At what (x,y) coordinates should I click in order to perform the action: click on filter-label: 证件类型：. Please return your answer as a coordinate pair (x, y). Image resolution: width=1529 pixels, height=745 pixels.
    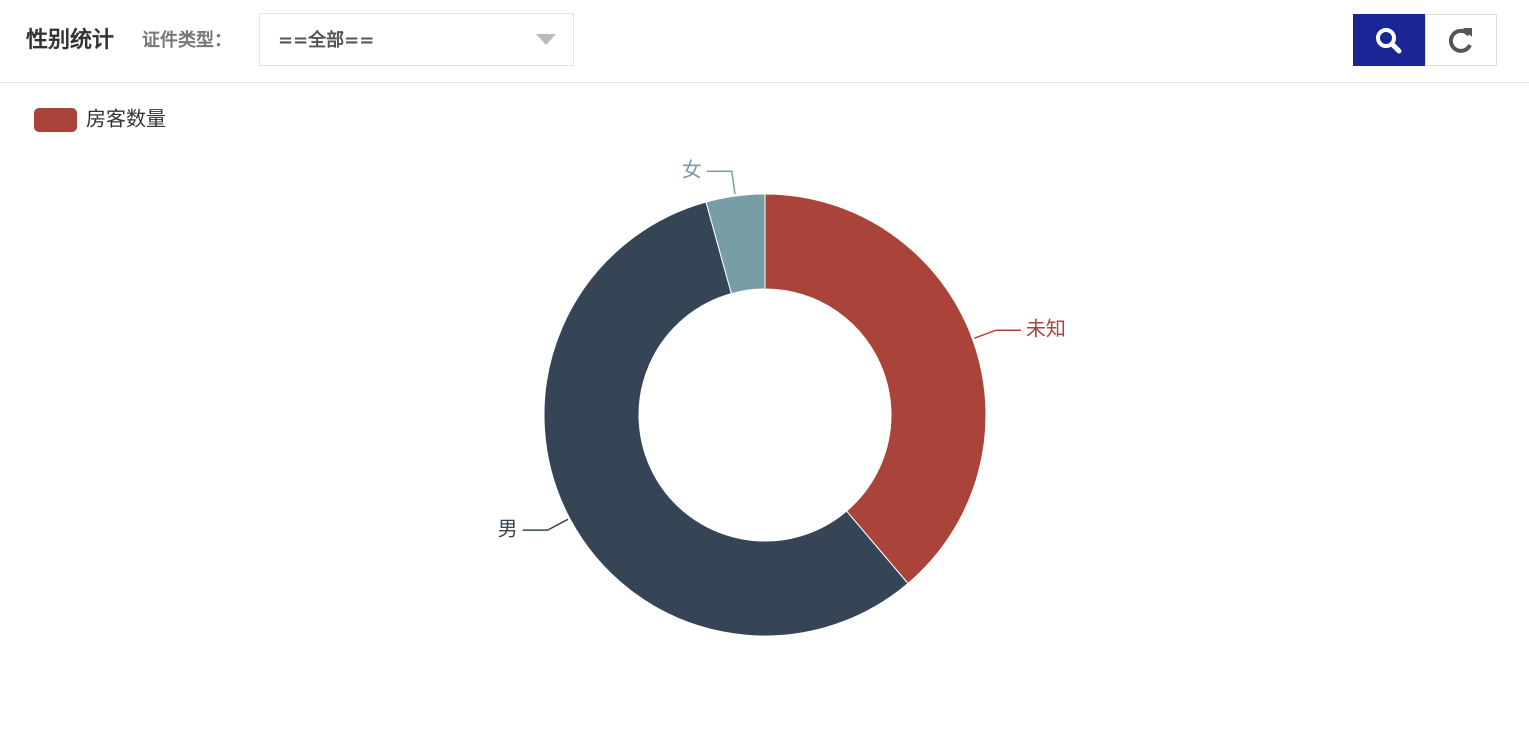
    Looking at the image, I should click on (187, 40).